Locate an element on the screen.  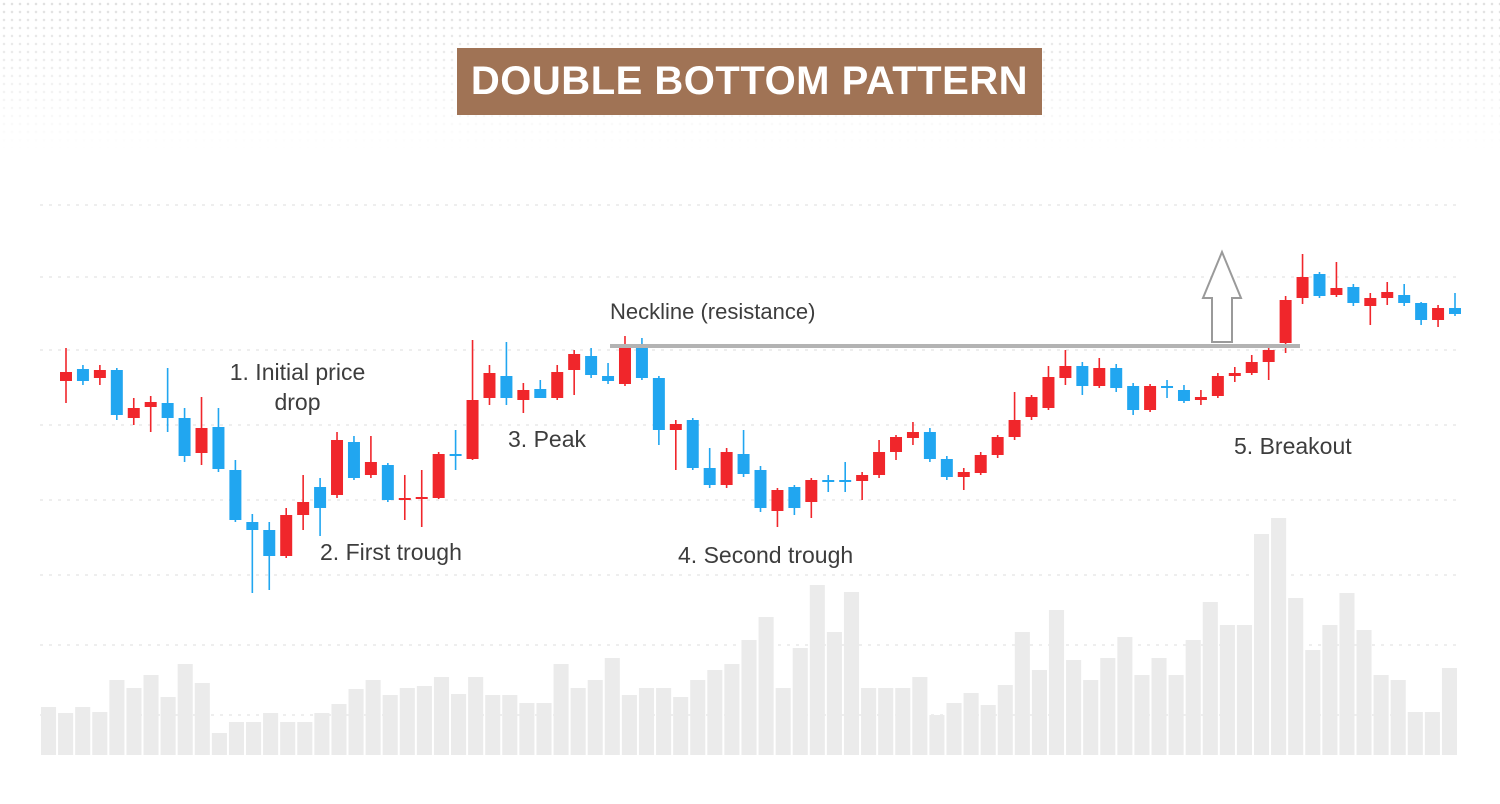
annotation: 5. Breakout is located at coordinates (1293, 446).